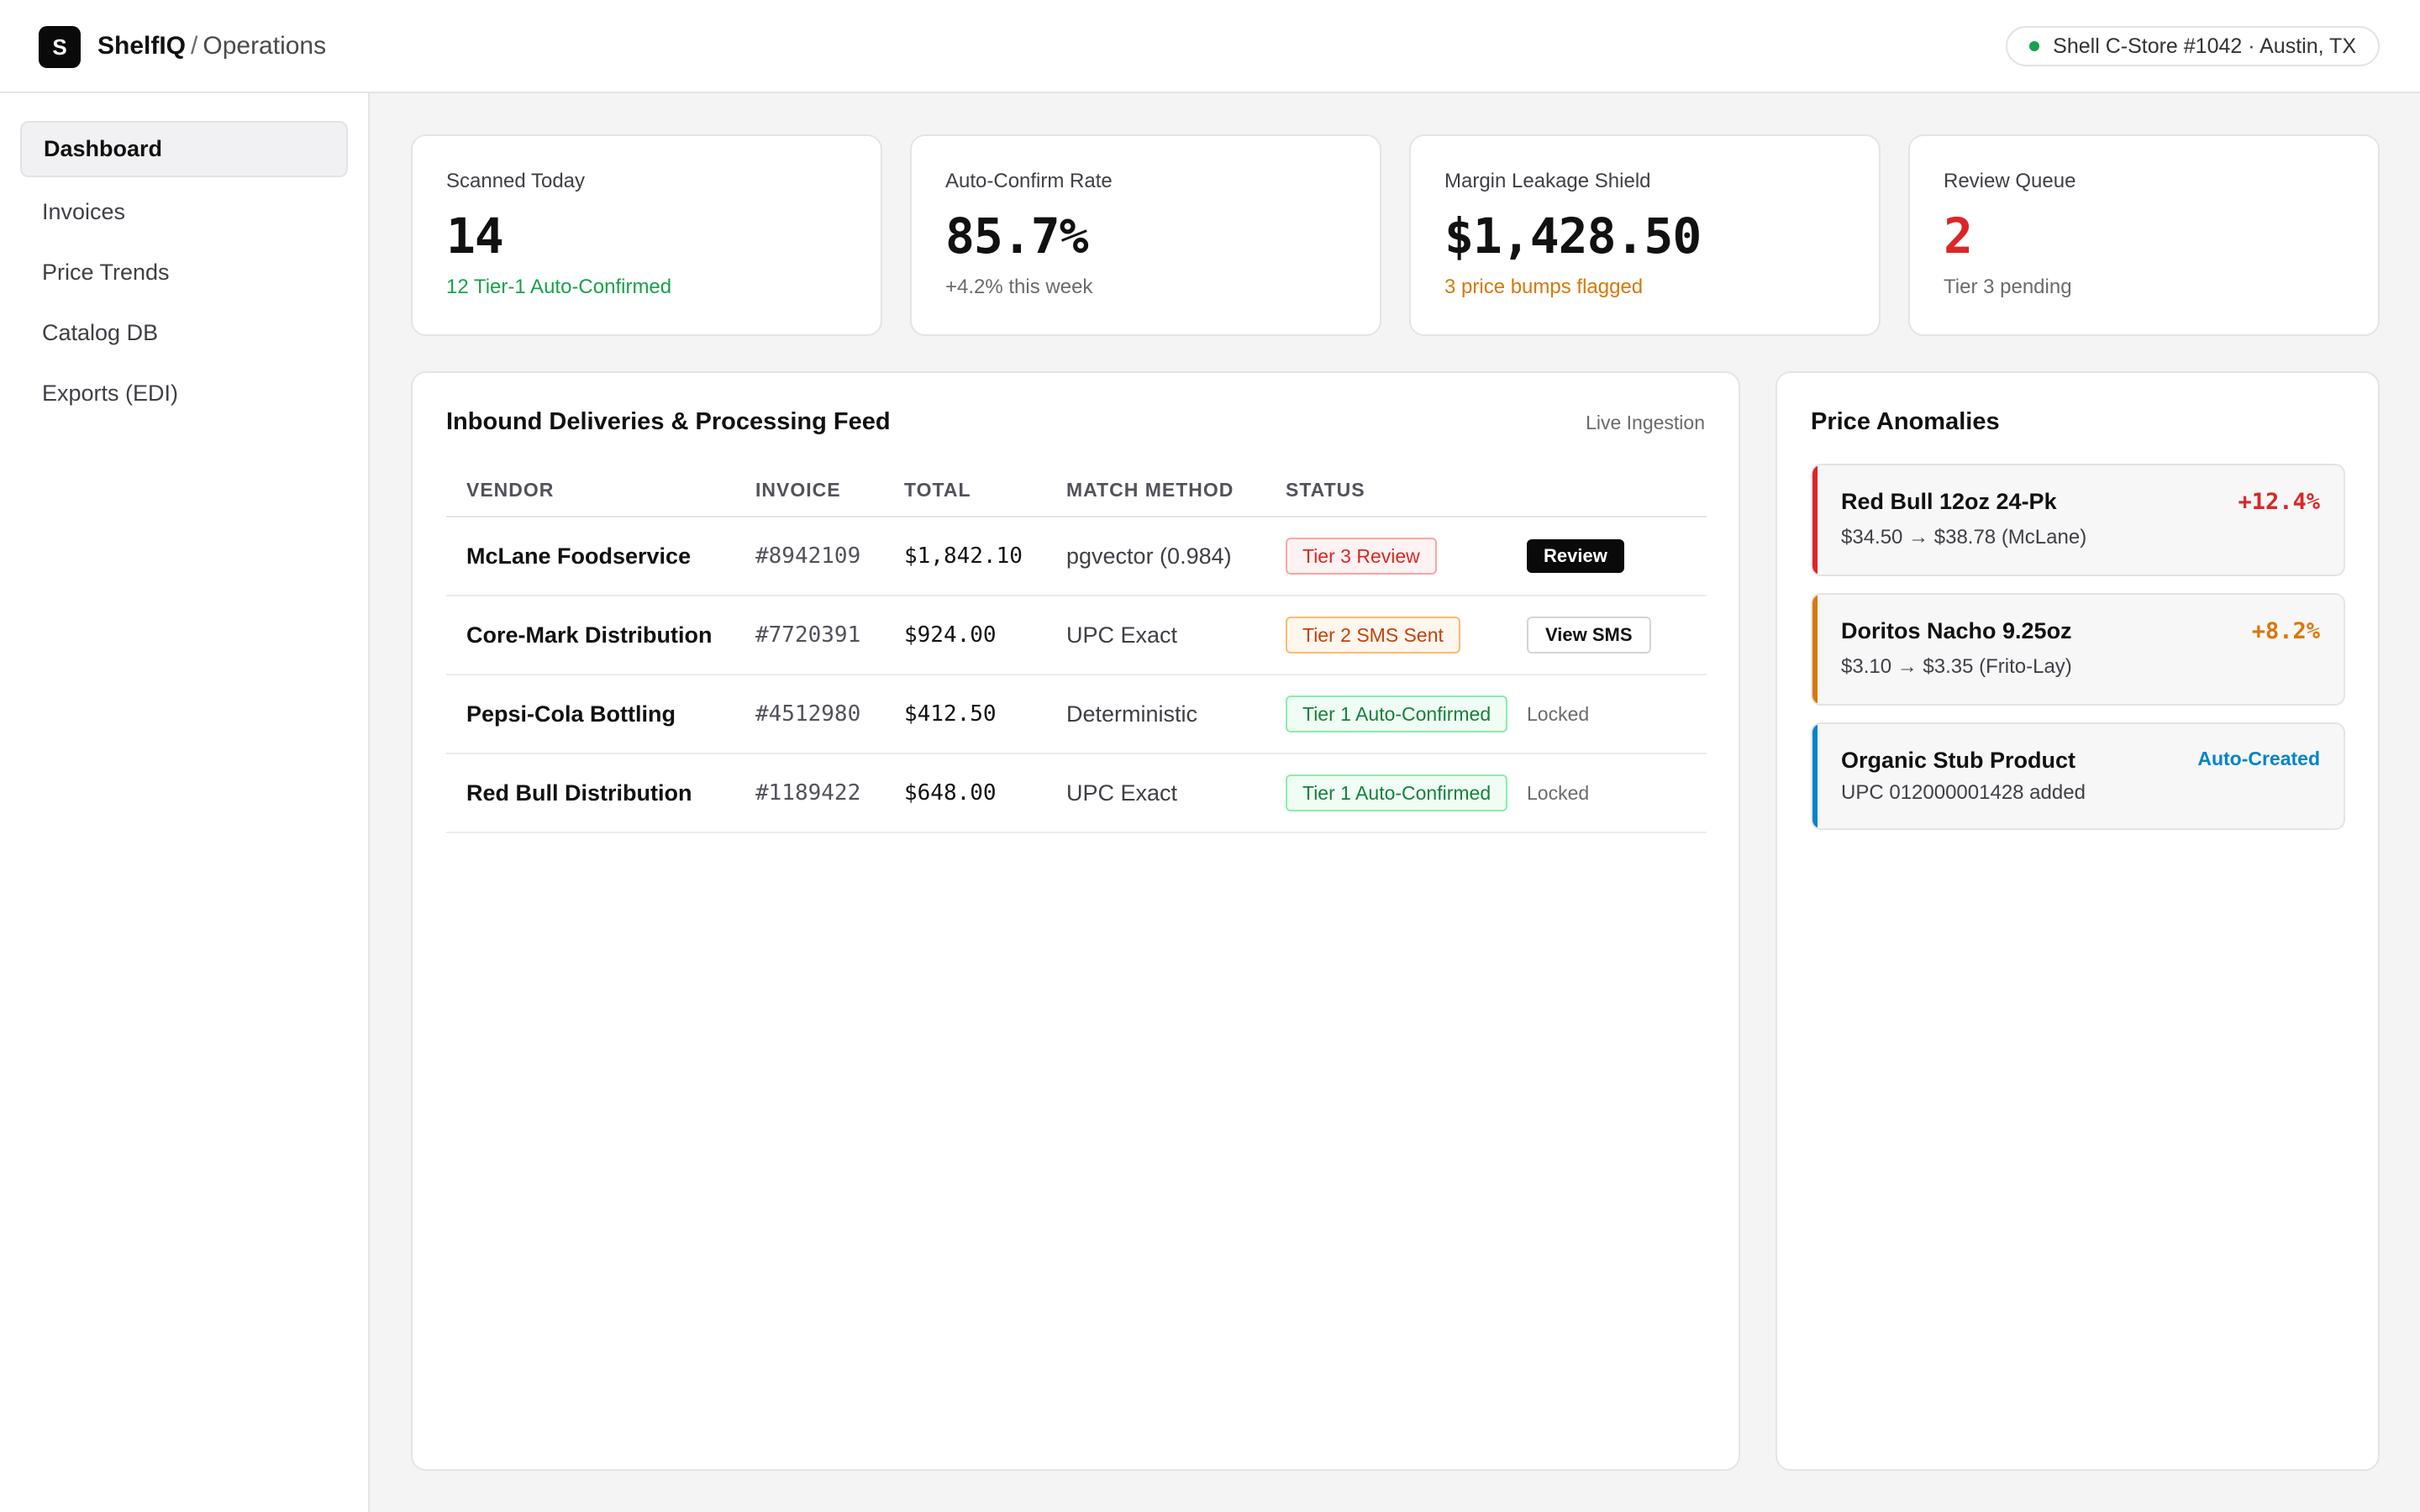 The height and width of the screenshot is (1512, 2420). I want to click on vendor-name: Pepsi-Cola Bottling, so click(571, 714).